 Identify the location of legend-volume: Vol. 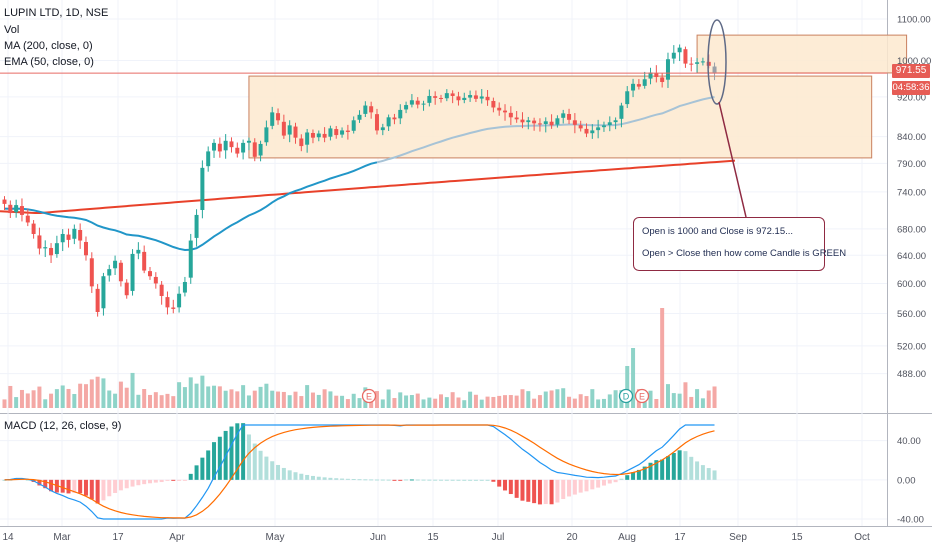
(12, 30).